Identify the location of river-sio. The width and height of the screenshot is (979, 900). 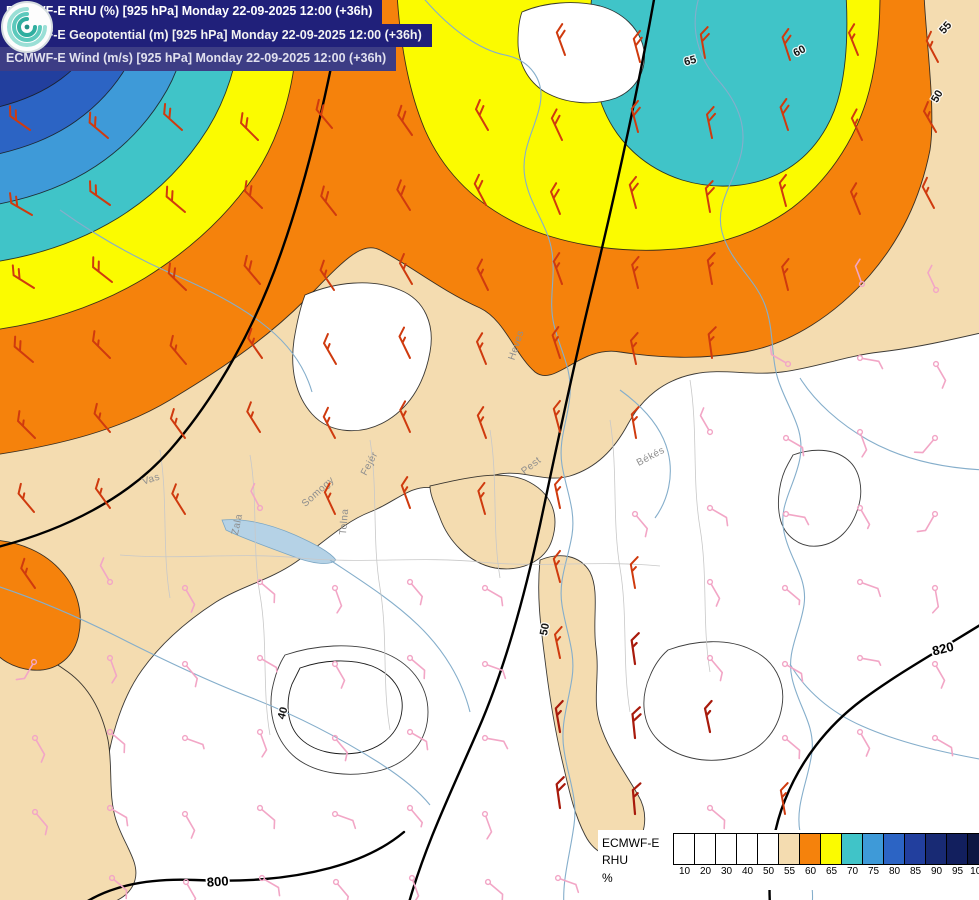
(400, 636).